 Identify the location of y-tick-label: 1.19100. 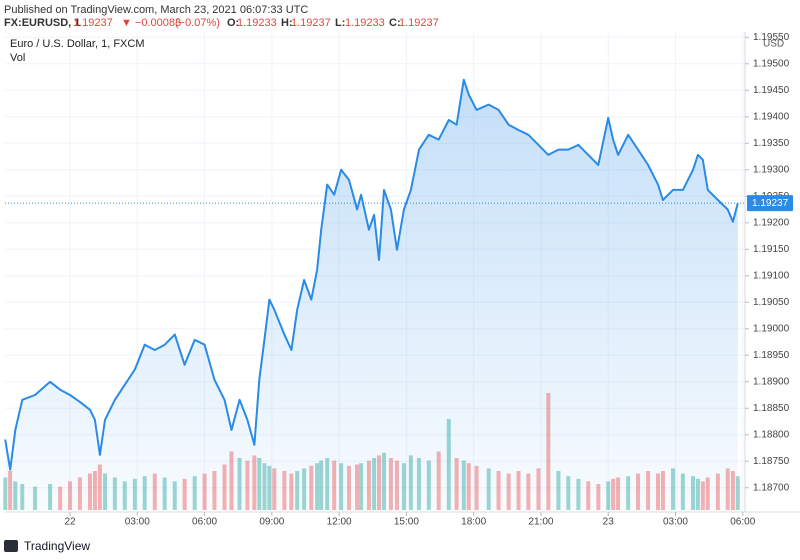
(771, 275).